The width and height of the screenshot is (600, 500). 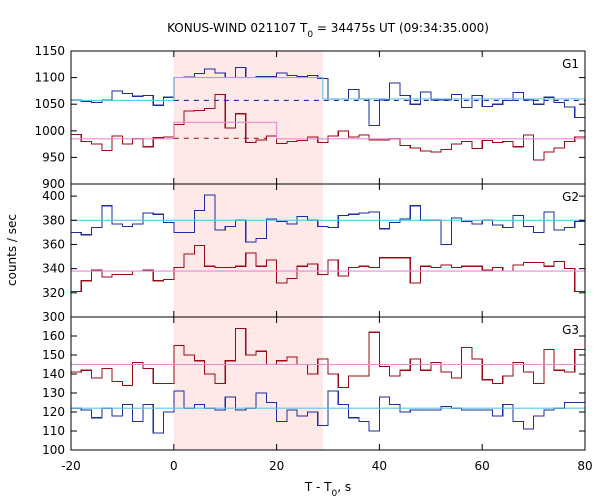 I want to click on panel-3-ytick-label: 150, so click(x=53, y=355).